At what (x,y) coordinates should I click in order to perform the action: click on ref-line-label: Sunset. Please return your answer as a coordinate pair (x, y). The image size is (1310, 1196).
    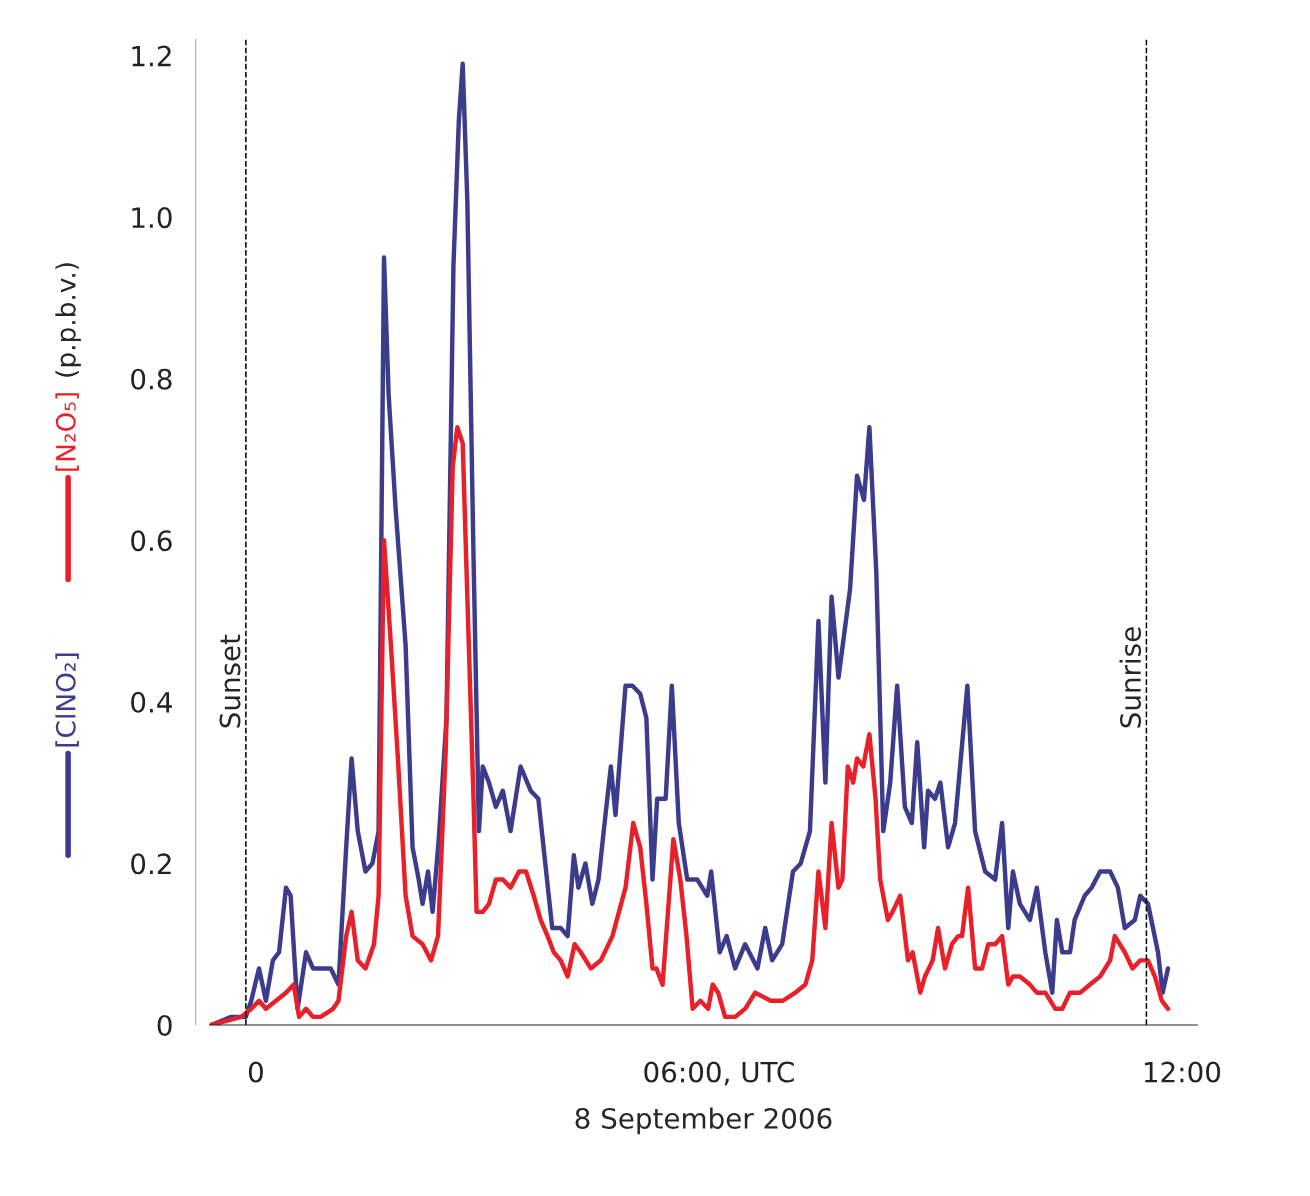
    Looking at the image, I should click on (230, 681).